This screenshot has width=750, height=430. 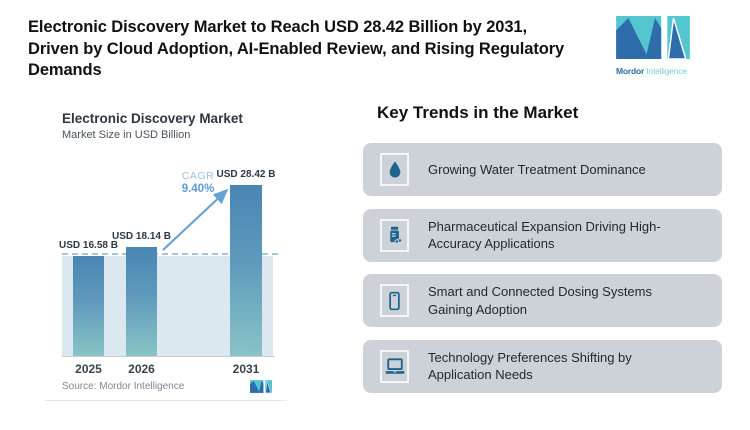 I want to click on mordor-intelligence-logo: Mordor Intelligence, so click(x=656, y=46).